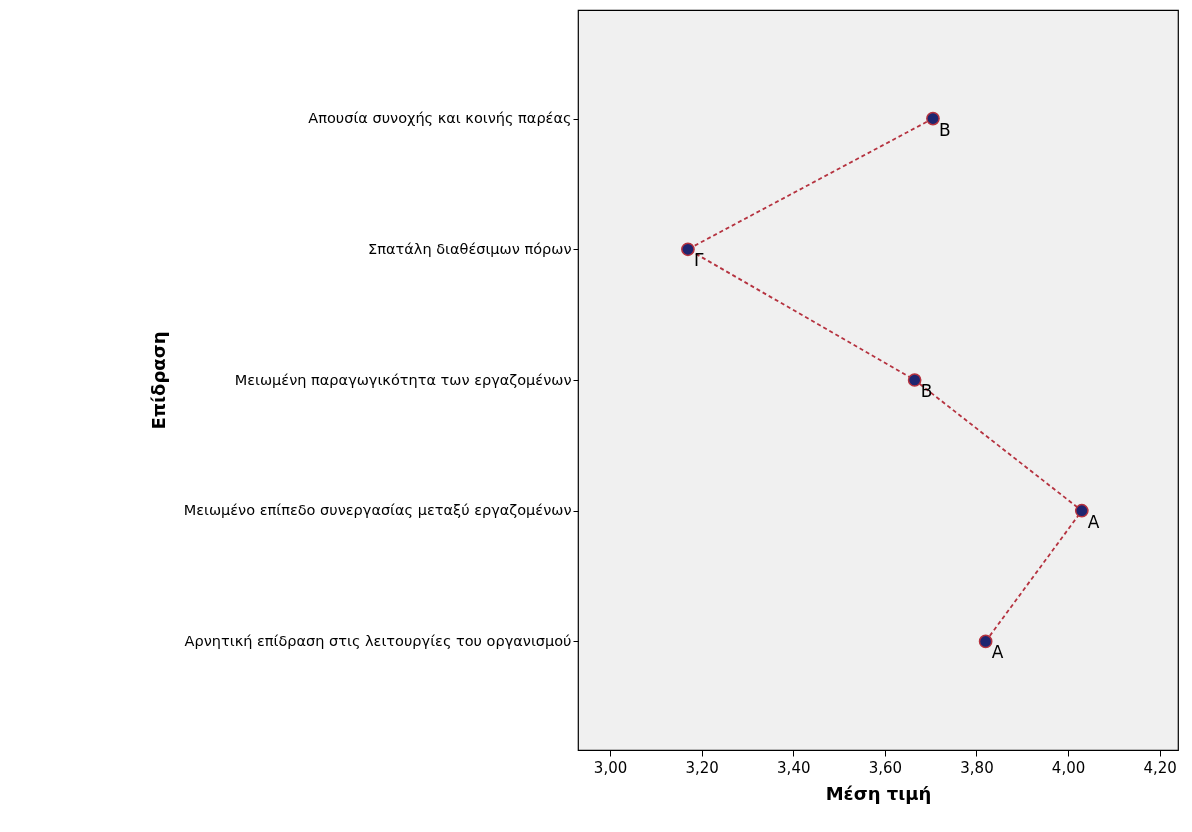 The height and width of the screenshot is (832, 1192). I want to click on x-tick-label: 4,00, so click(1068, 767).